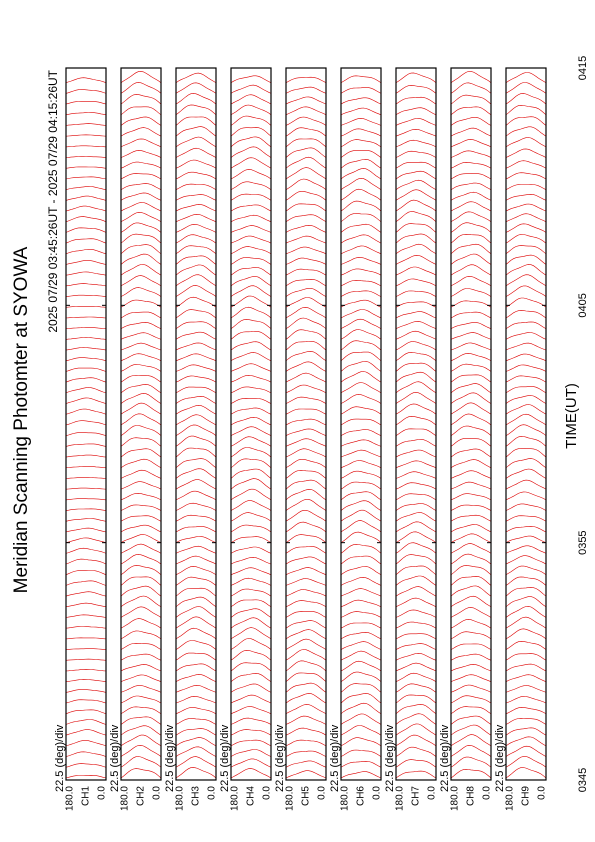 This screenshot has width=595, height=842. Describe the element at coordinates (361, 796) in the screenshot. I see `panel-channel: CH6` at that location.